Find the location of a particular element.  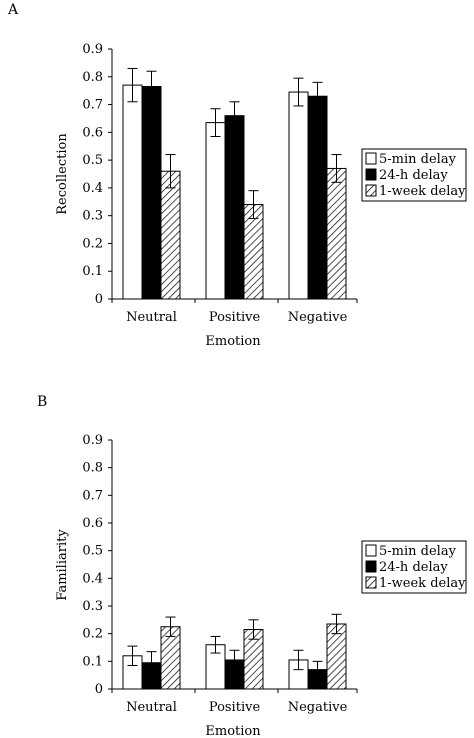

y-axis-title: Recollection is located at coordinates (62, 174).